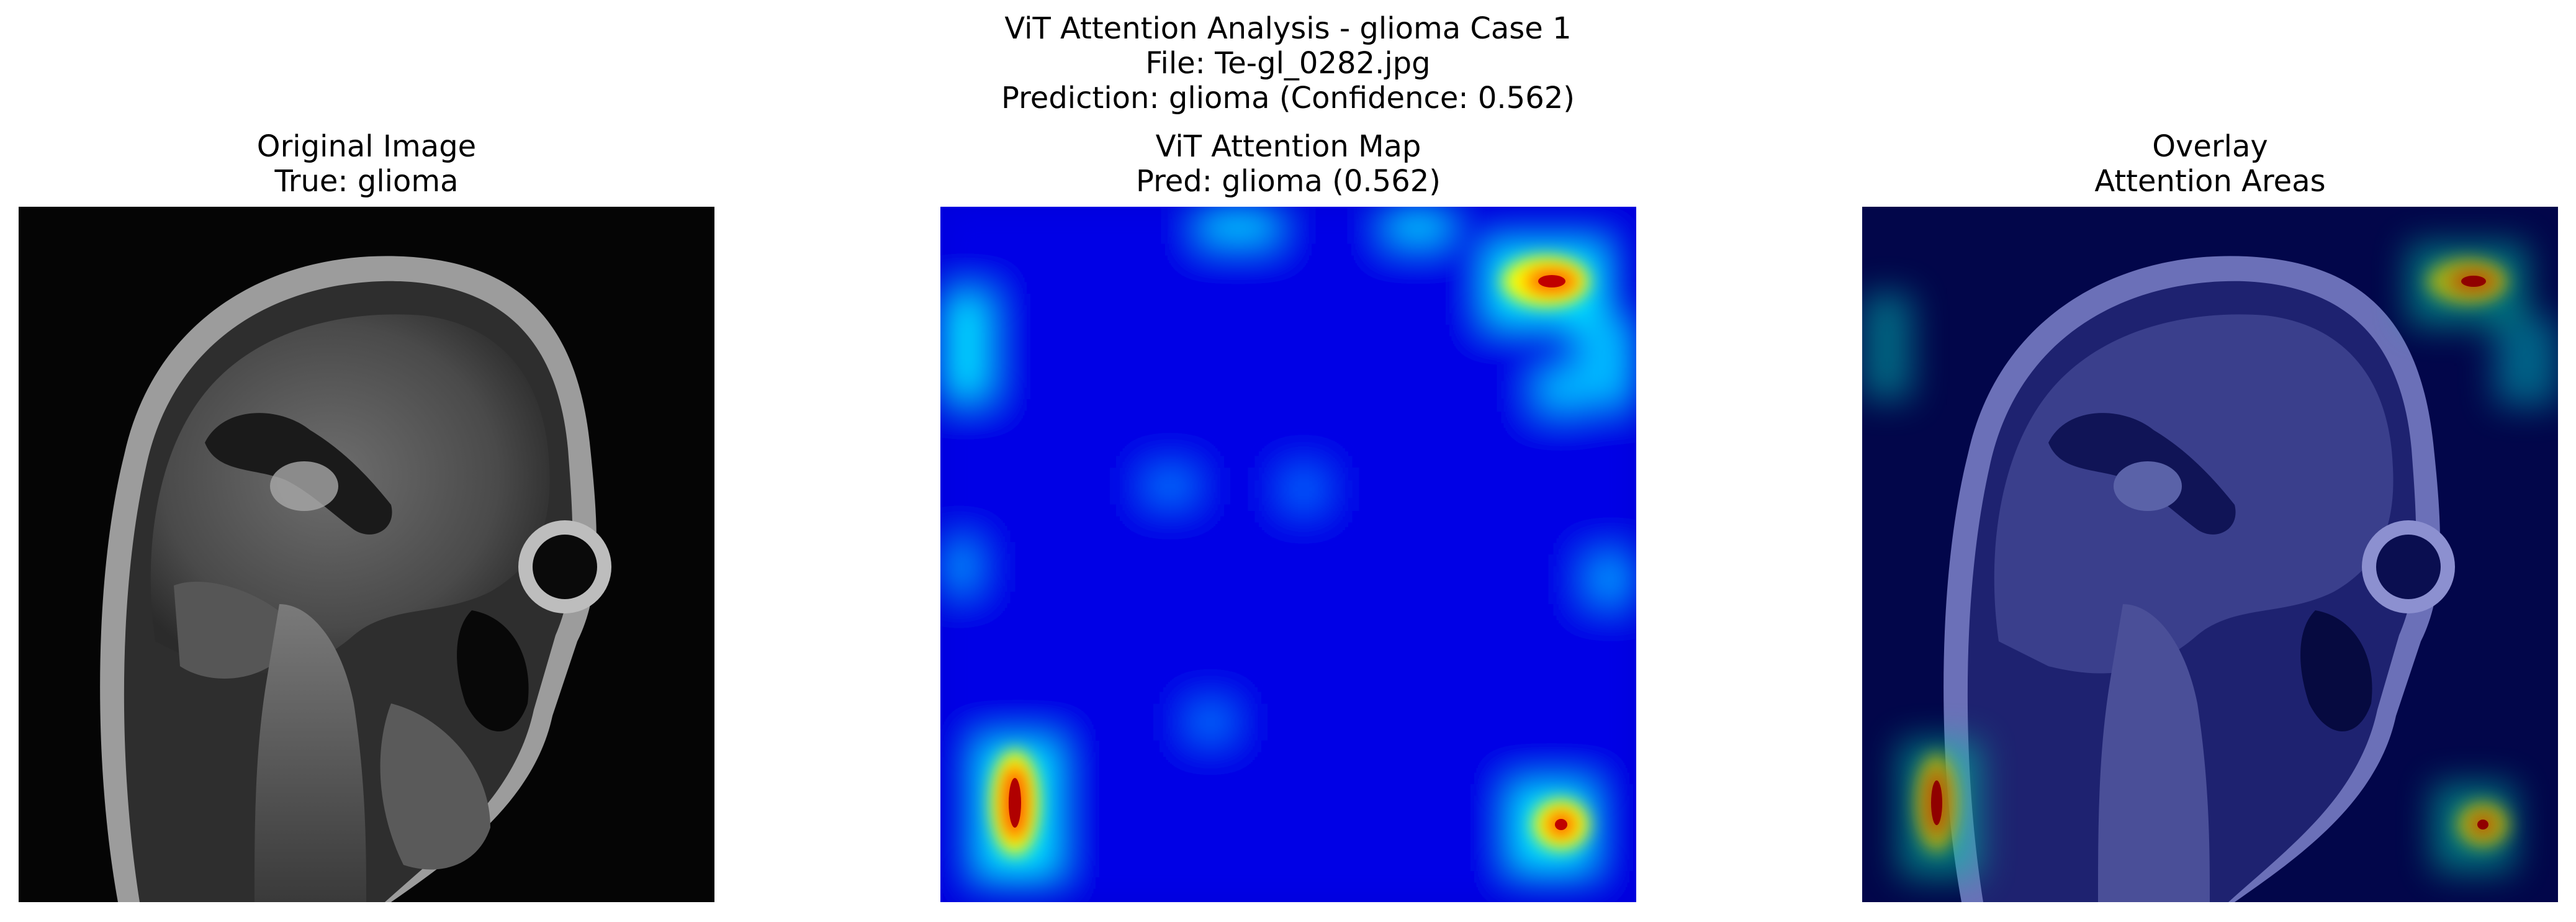 The width and height of the screenshot is (2576, 922). What do you see at coordinates (2210, 181) in the screenshot?
I see `overlay-title-line-2: Attention Areas` at bounding box center [2210, 181].